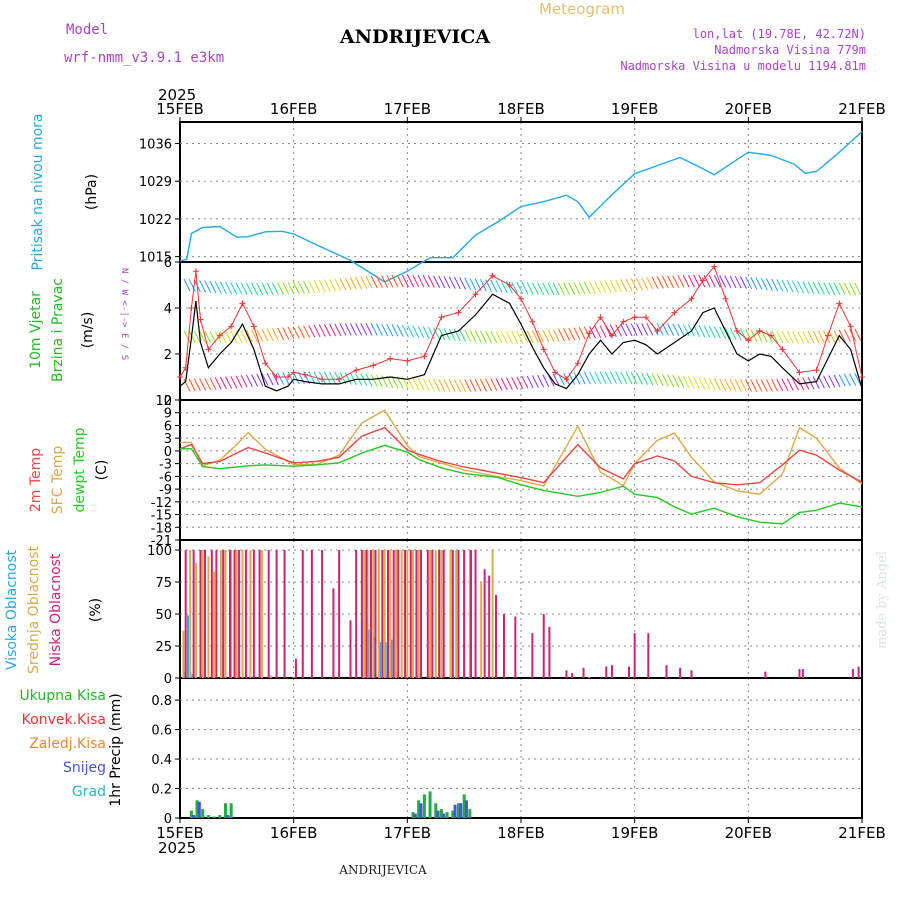 This screenshot has height=900, width=900. Describe the element at coordinates (165, 490) in the screenshot. I see `ytick-label-temperature: -9` at that location.